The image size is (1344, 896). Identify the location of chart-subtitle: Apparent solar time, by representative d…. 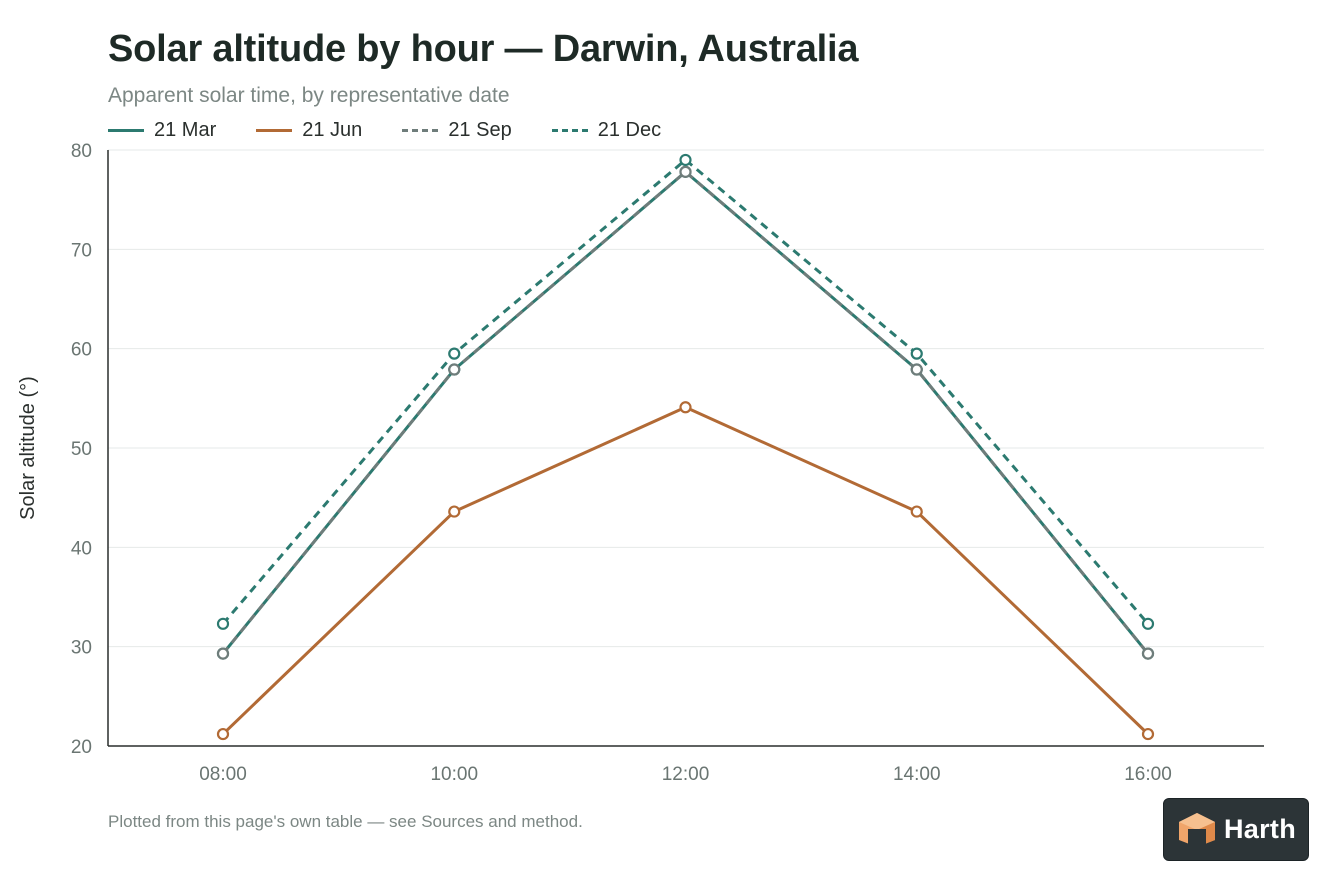
(309, 95).